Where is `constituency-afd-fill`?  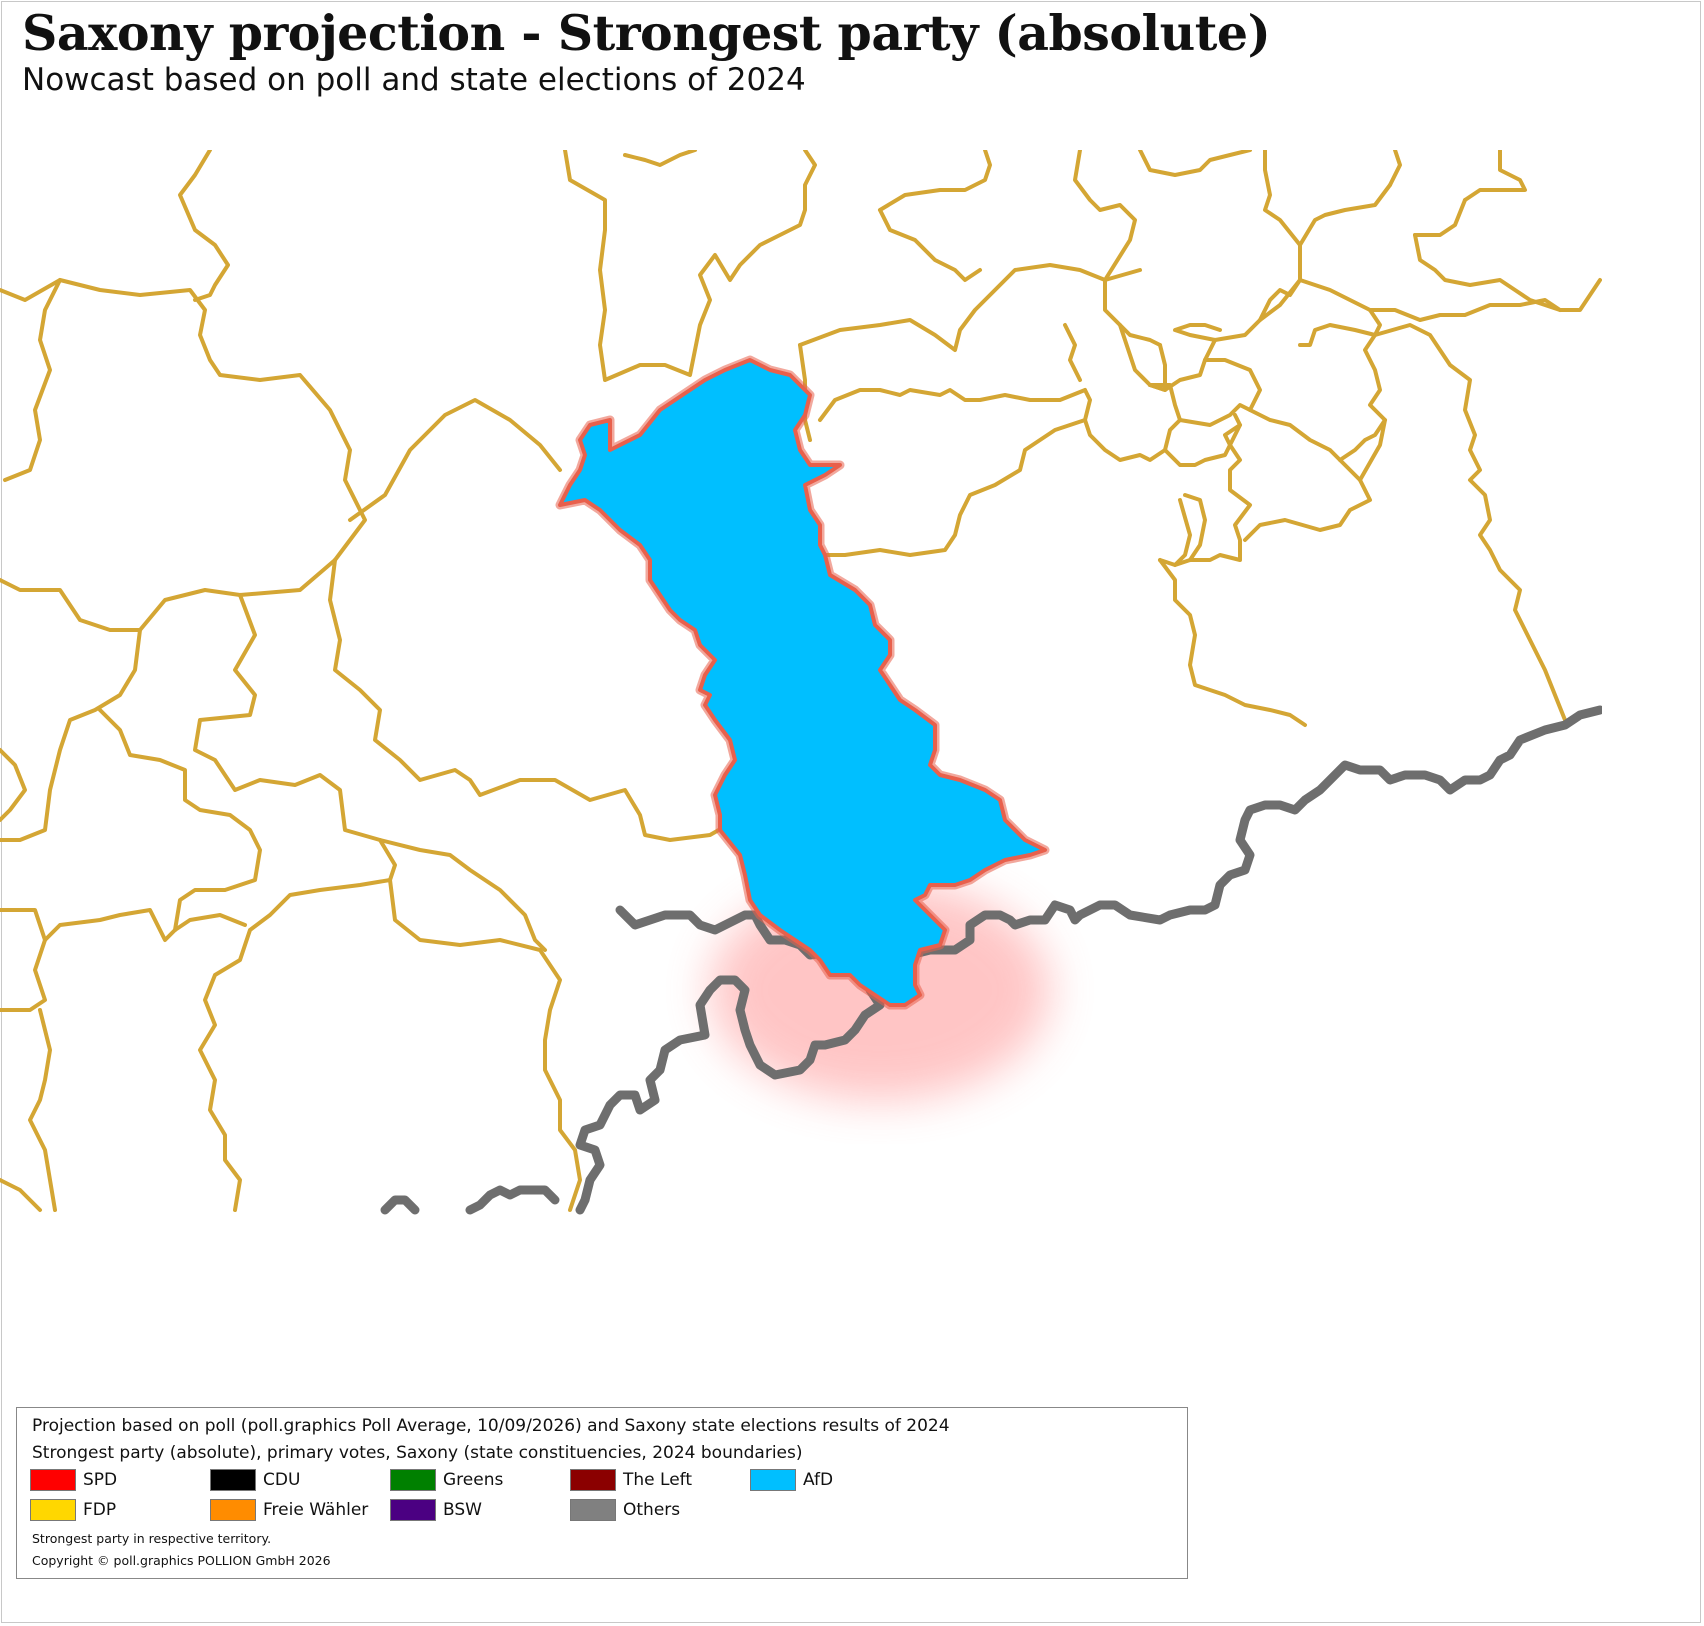
constituency-afd-fill is located at coordinates (802, 682).